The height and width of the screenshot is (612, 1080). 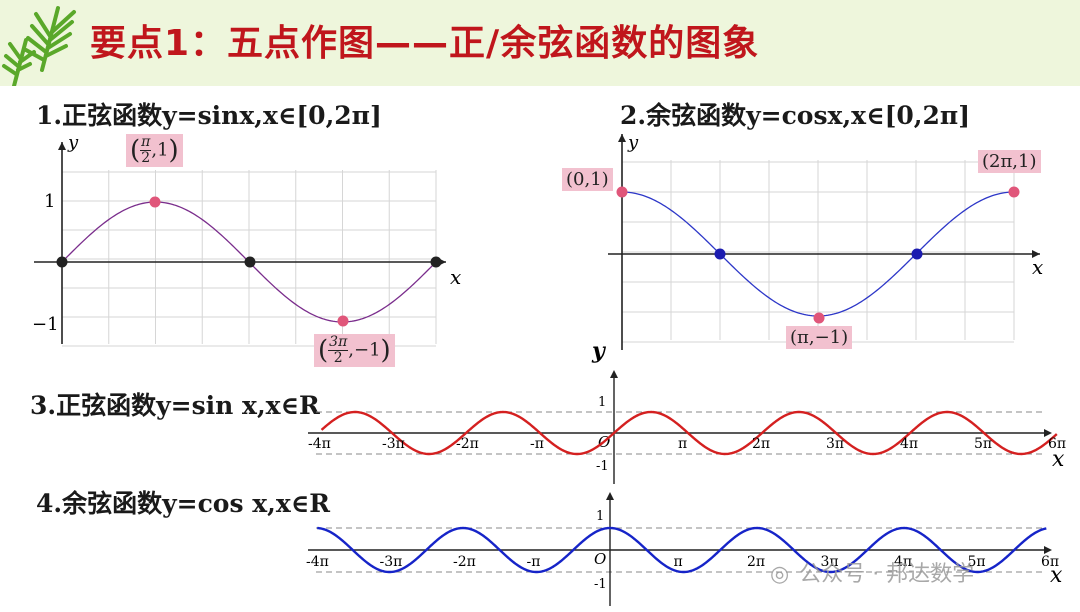 What do you see at coordinates (903, 562) in the screenshot?
I see `cosine-r-tick-label: 4π` at bounding box center [903, 562].